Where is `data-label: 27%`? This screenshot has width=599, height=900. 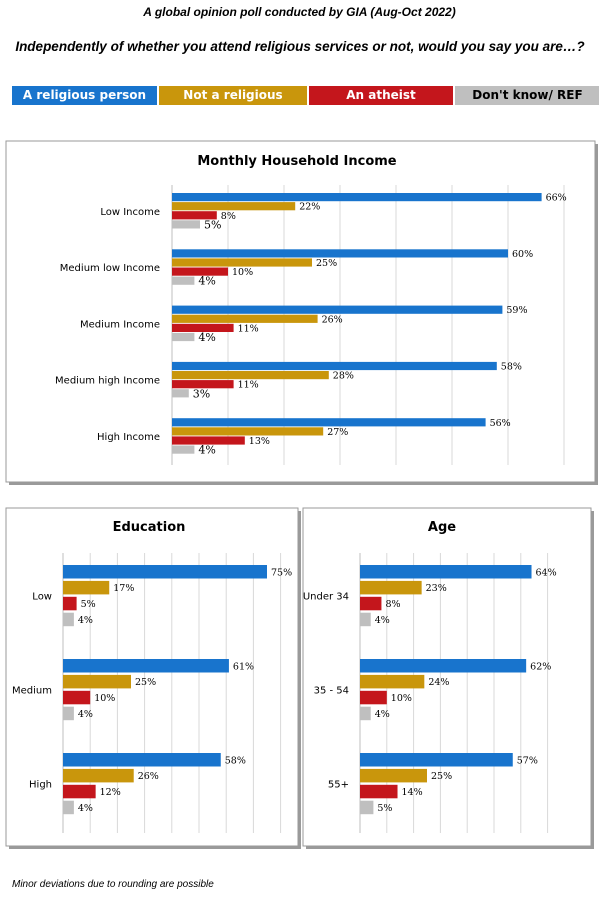
data-label: 27% is located at coordinates (337, 432).